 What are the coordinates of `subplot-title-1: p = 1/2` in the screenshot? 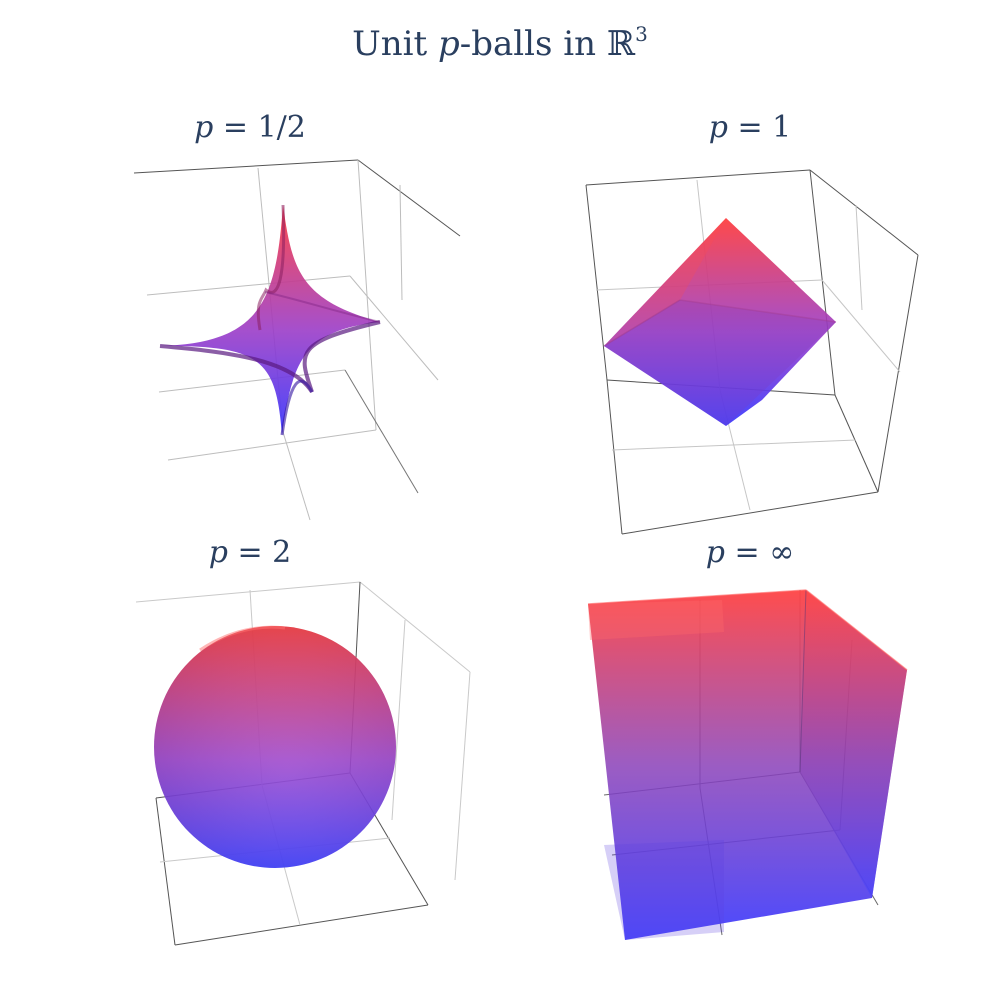 It's located at (250, 127).